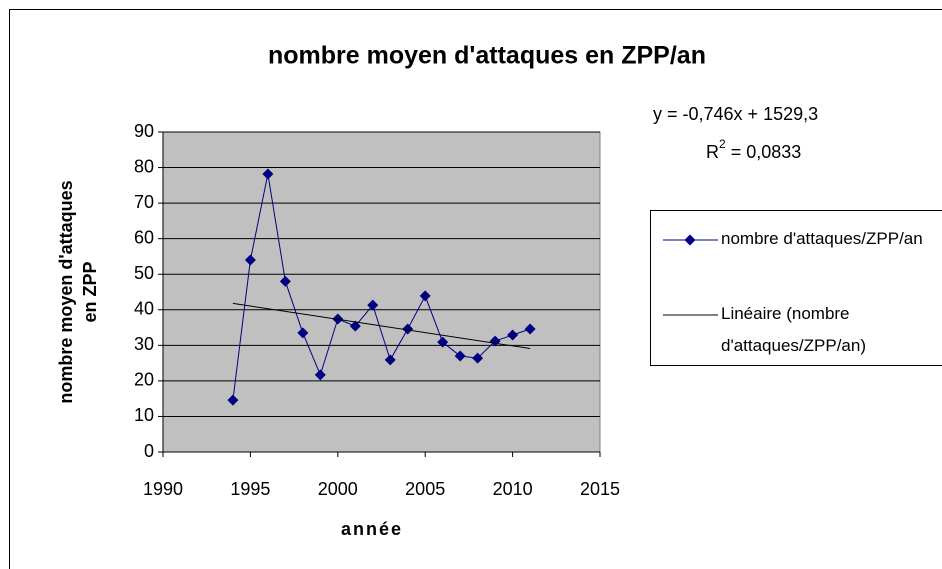 The height and width of the screenshot is (569, 942). I want to click on y-tick-label: 20, so click(144, 380).